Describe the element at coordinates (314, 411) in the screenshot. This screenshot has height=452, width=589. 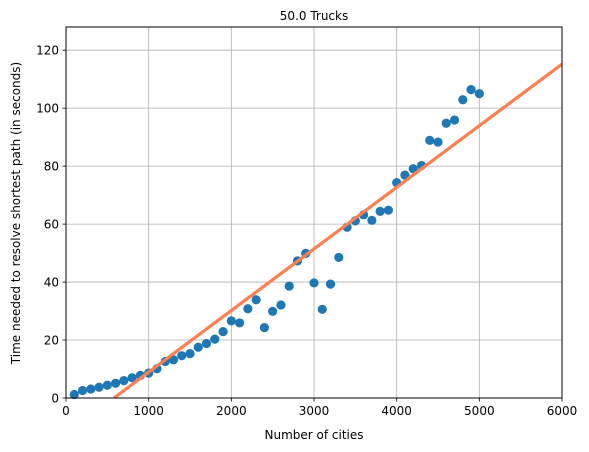
I see `x-tick-label: 3000` at that location.